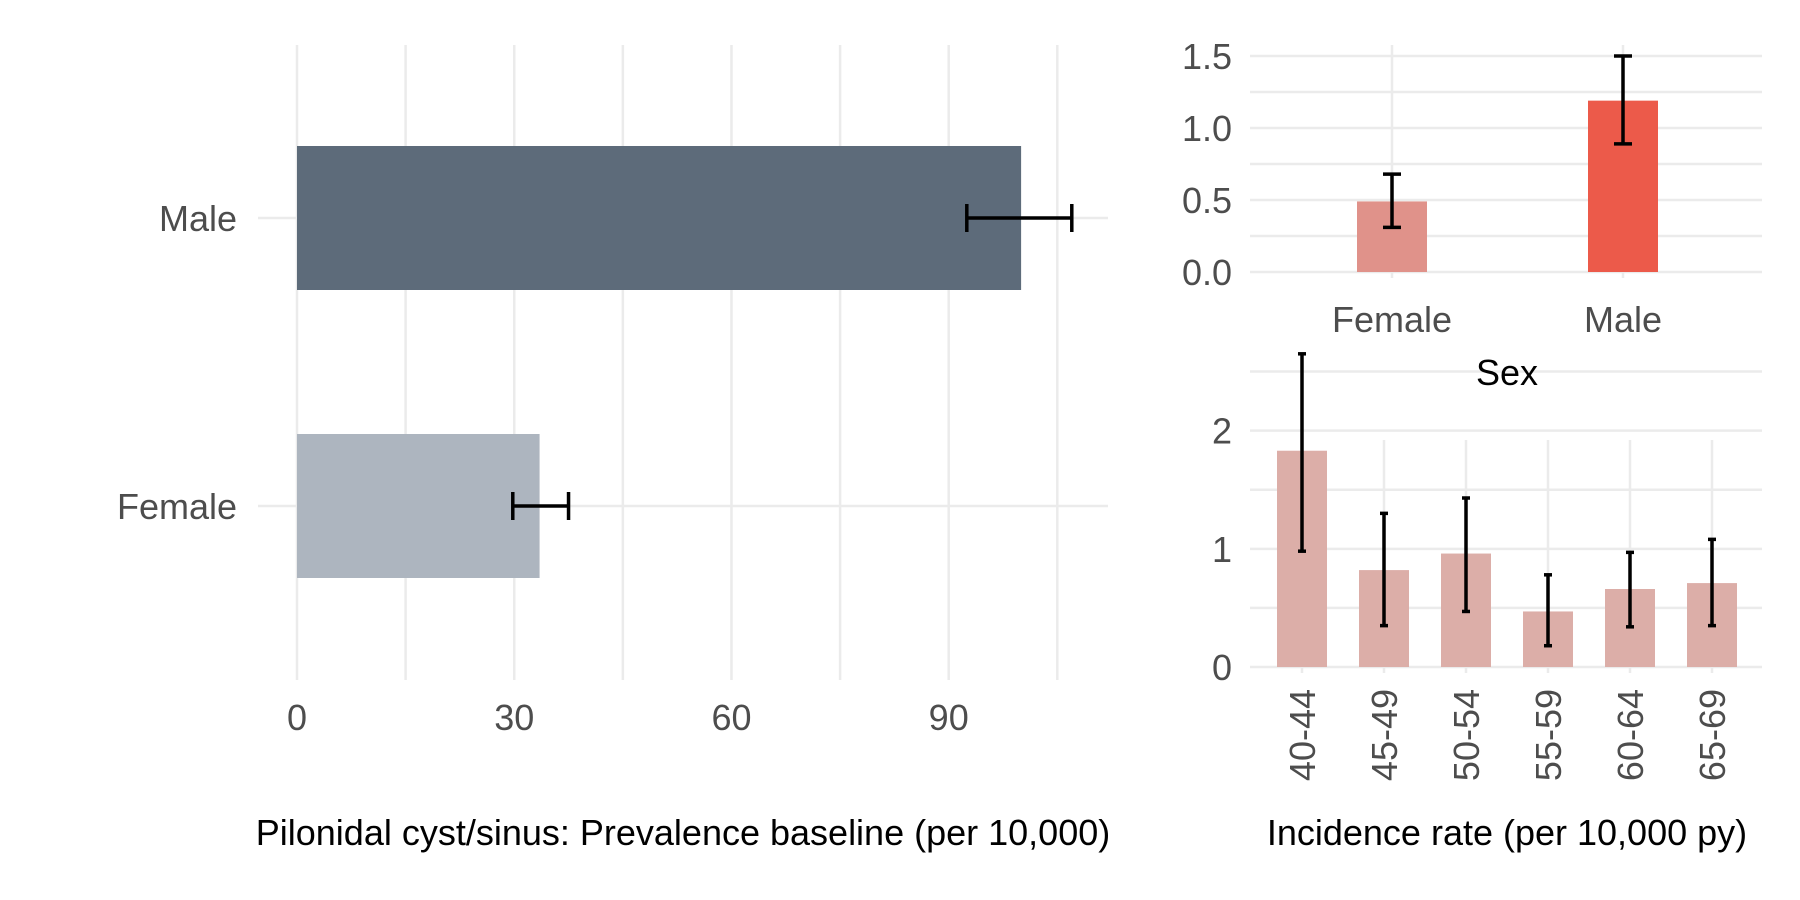 This screenshot has width=1800, height=900. Describe the element at coordinates (1507, 832) in the screenshot. I see `age-x-axis-title: Incidence rate (per 10,000 py)` at that location.